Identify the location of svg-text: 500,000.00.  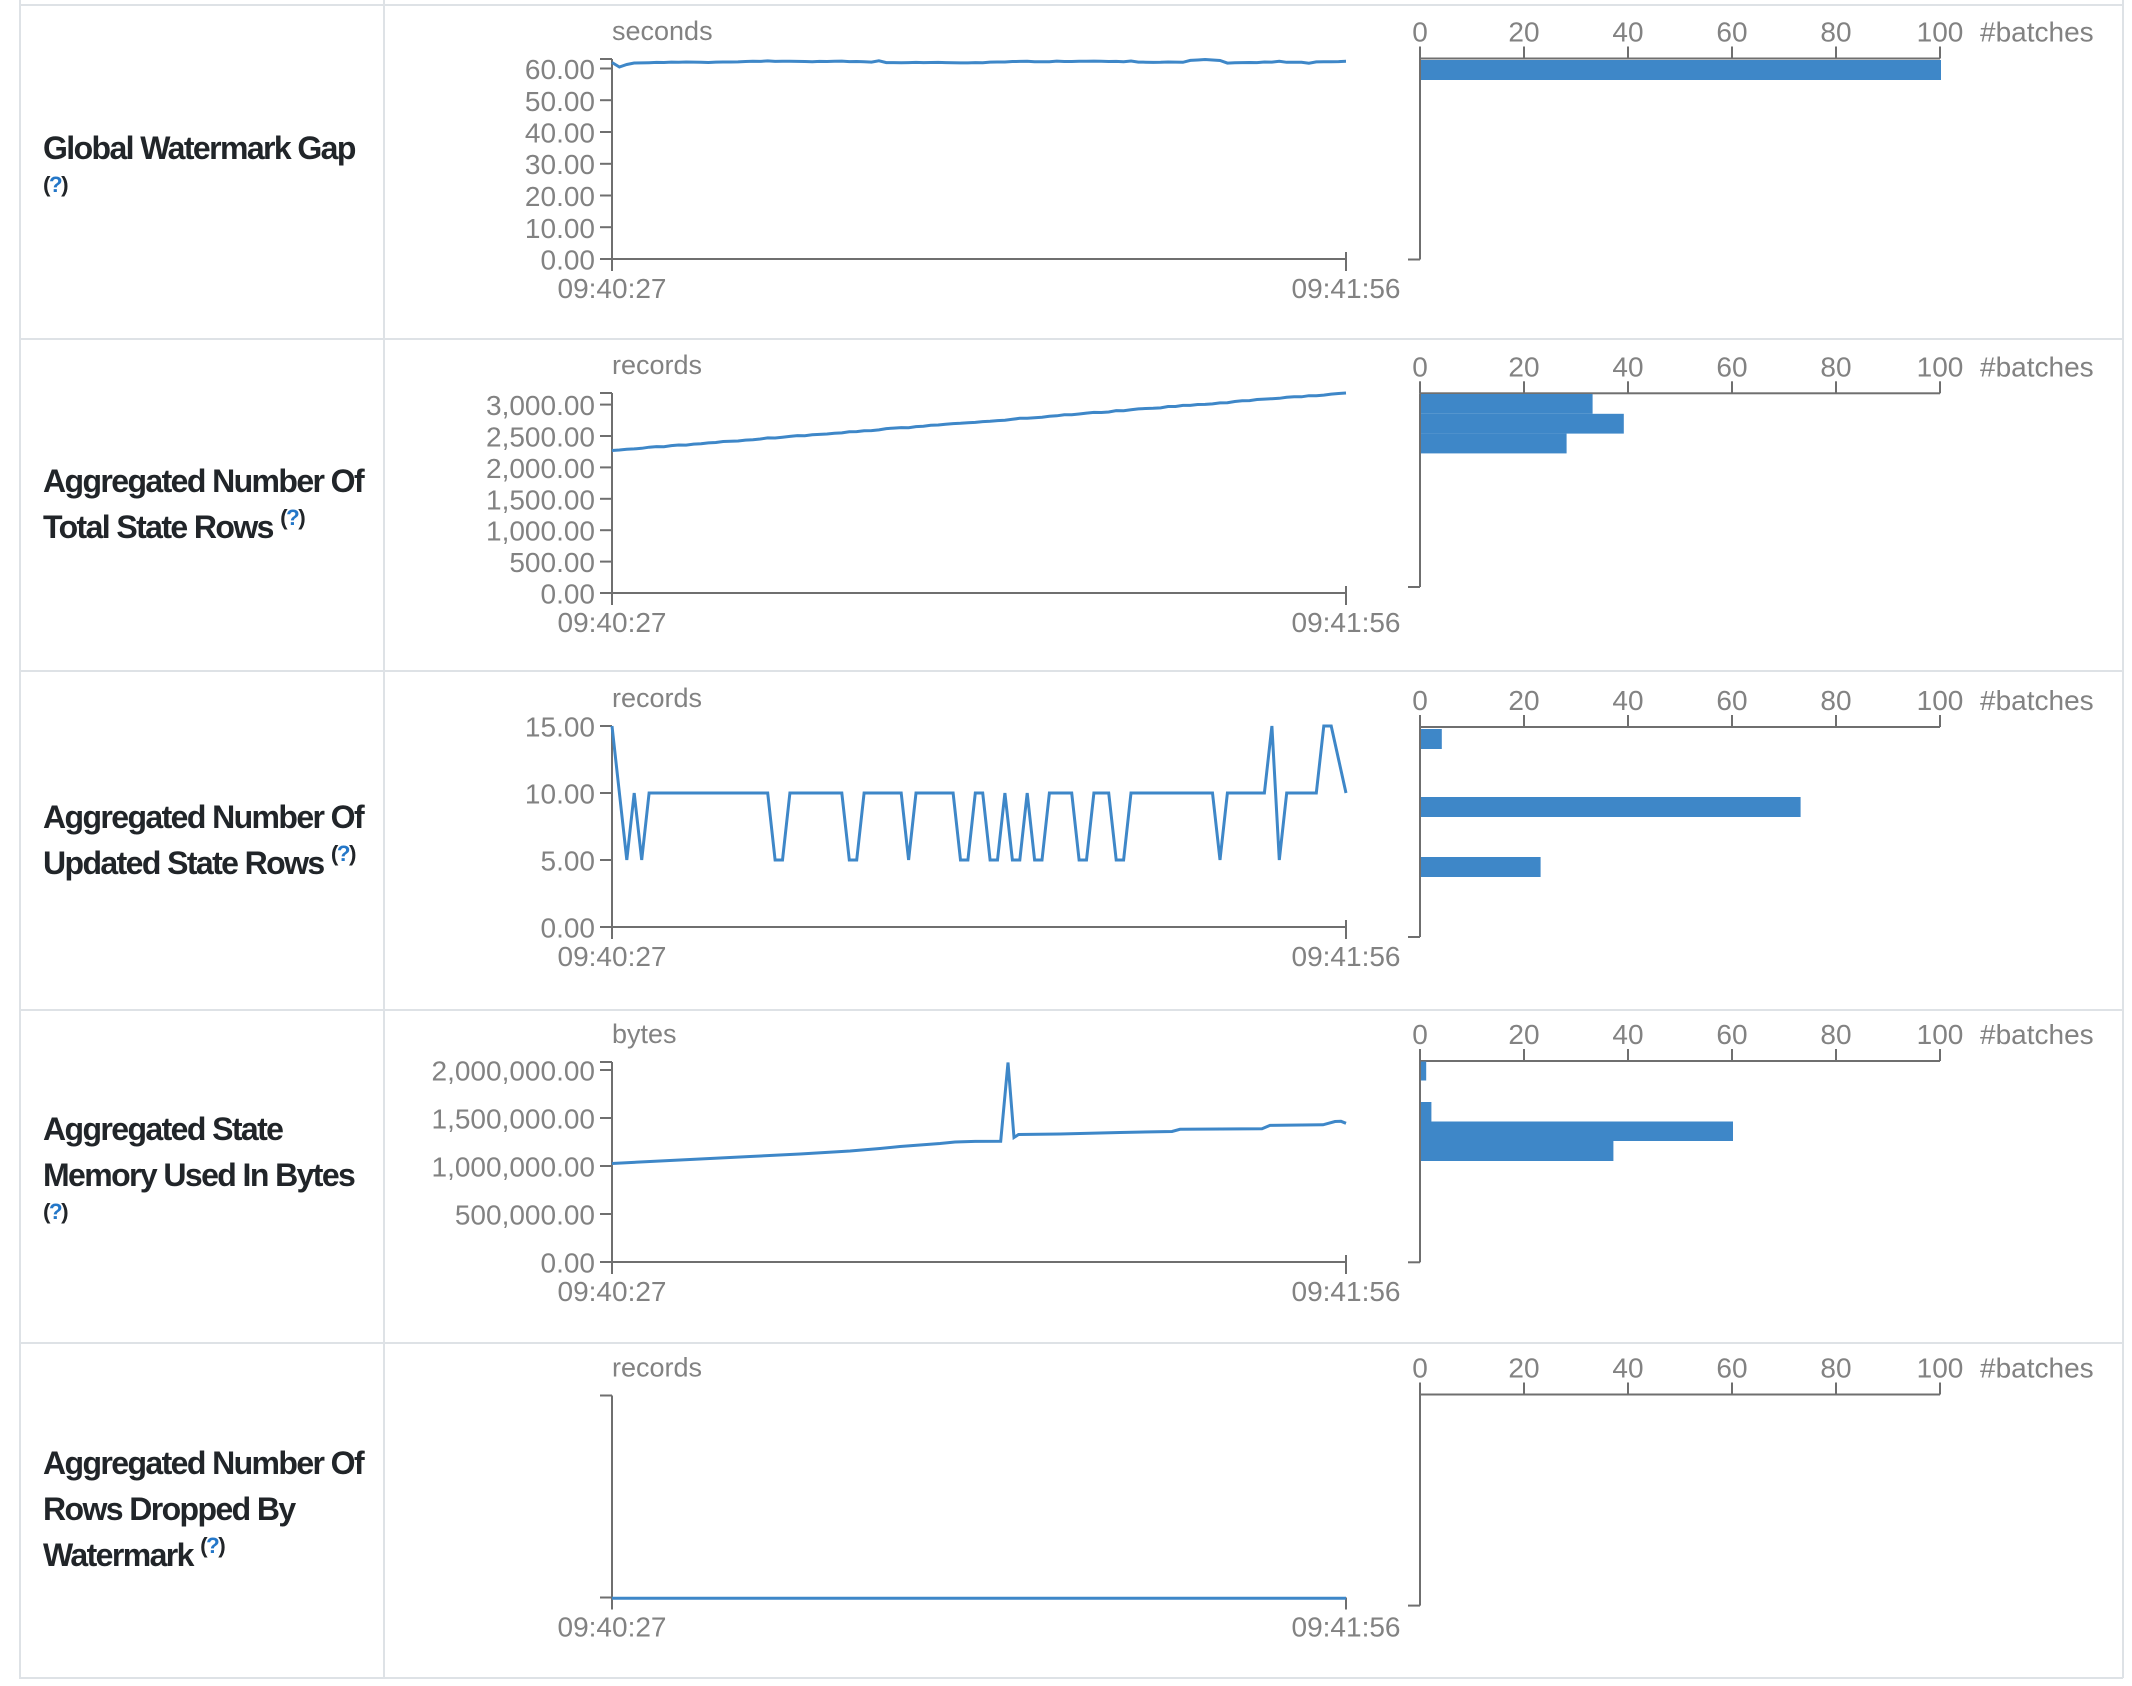
(525, 1215).